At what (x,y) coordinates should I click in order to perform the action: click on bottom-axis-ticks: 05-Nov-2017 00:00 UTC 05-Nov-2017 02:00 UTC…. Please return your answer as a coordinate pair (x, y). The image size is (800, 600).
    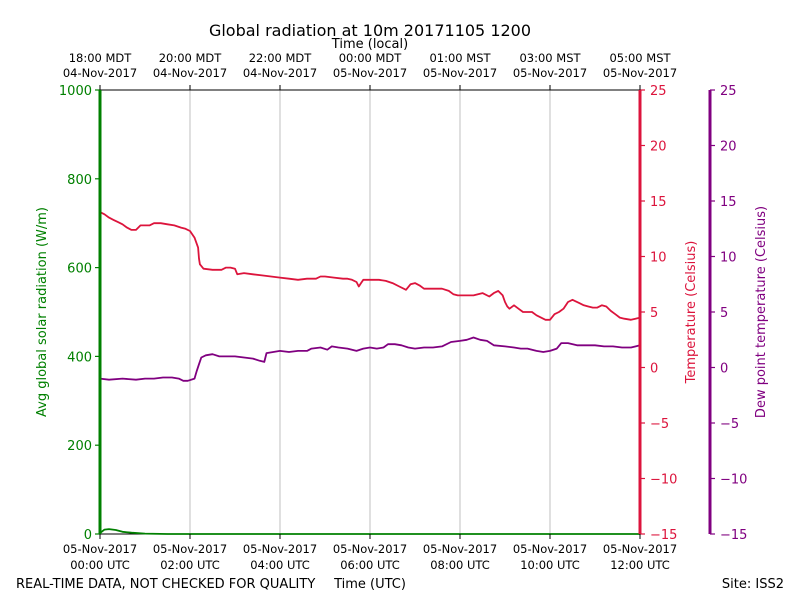
    Looking at the image, I should click on (370, 553).